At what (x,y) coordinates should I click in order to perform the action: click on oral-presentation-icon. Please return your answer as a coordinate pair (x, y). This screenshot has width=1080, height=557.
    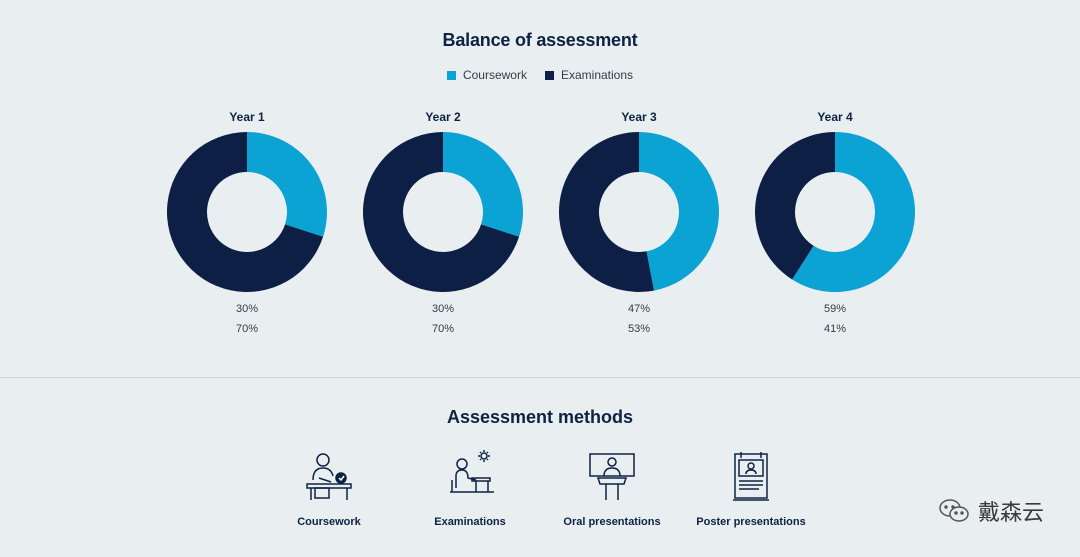
    Looking at the image, I should click on (612, 476).